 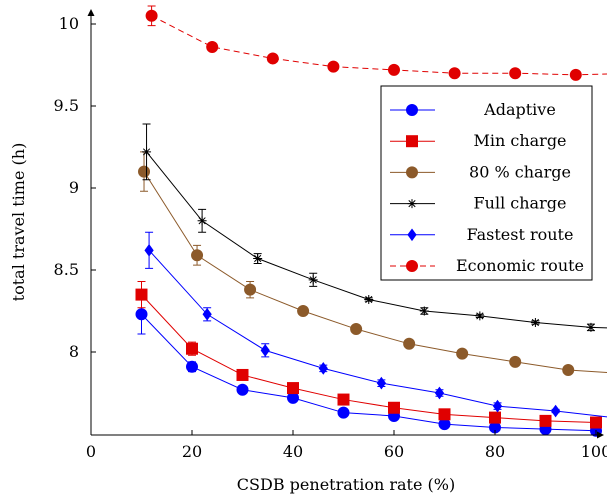 What do you see at coordinates (74, 351) in the screenshot?
I see `y-tick-label: 8` at bounding box center [74, 351].